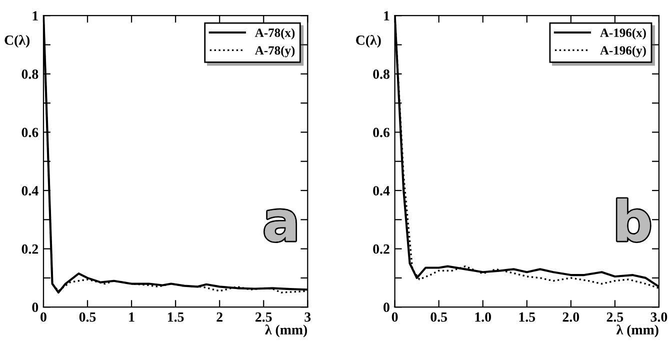 This screenshot has width=669, height=347. What do you see at coordinates (219, 317) in the screenshot?
I see `x-tick-label: 2` at bounding box center [219, 317].